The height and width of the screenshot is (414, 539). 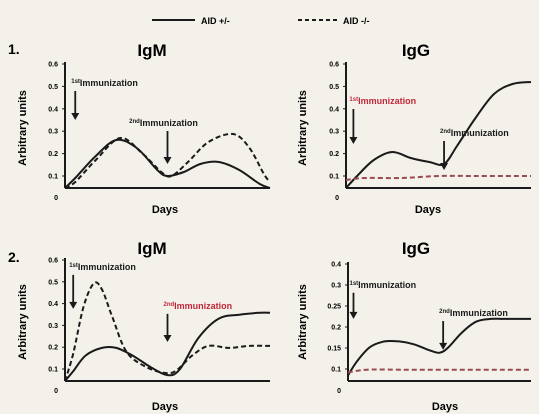 What do you see at coordinates (14, 257) in the screenshot?
I see `panel-number: 2.` at bounding box center [14, 257].